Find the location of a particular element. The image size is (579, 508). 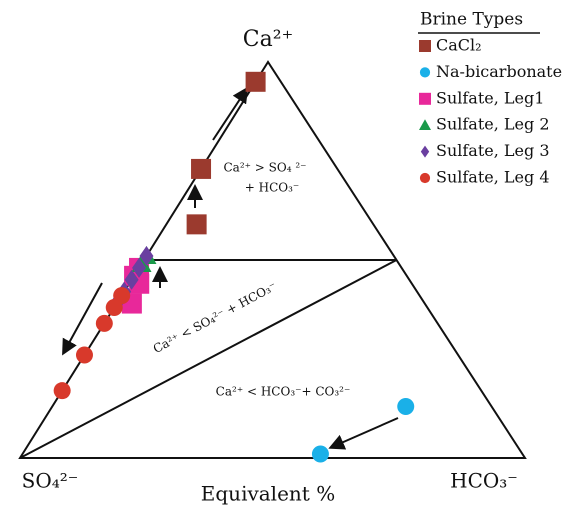

apex-label: HCO₃⁻ is located at coordinates (484, 481).